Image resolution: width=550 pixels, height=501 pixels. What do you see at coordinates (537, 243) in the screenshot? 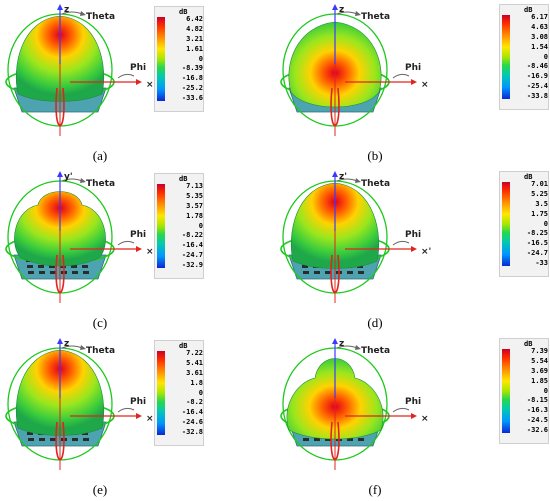
I see `colorbar-tick-label: -16.5` at bounding box center [537, 243].